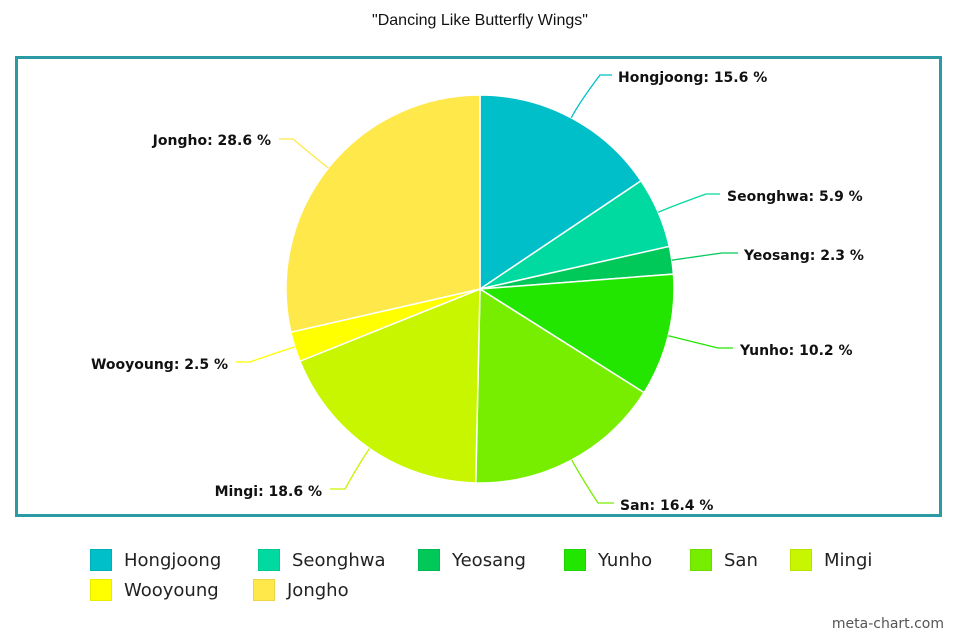 The image size is (960, 640). Describe the element at coordinates (350, 469) in the screenshot. I see `leader-line-mingi` at that location.